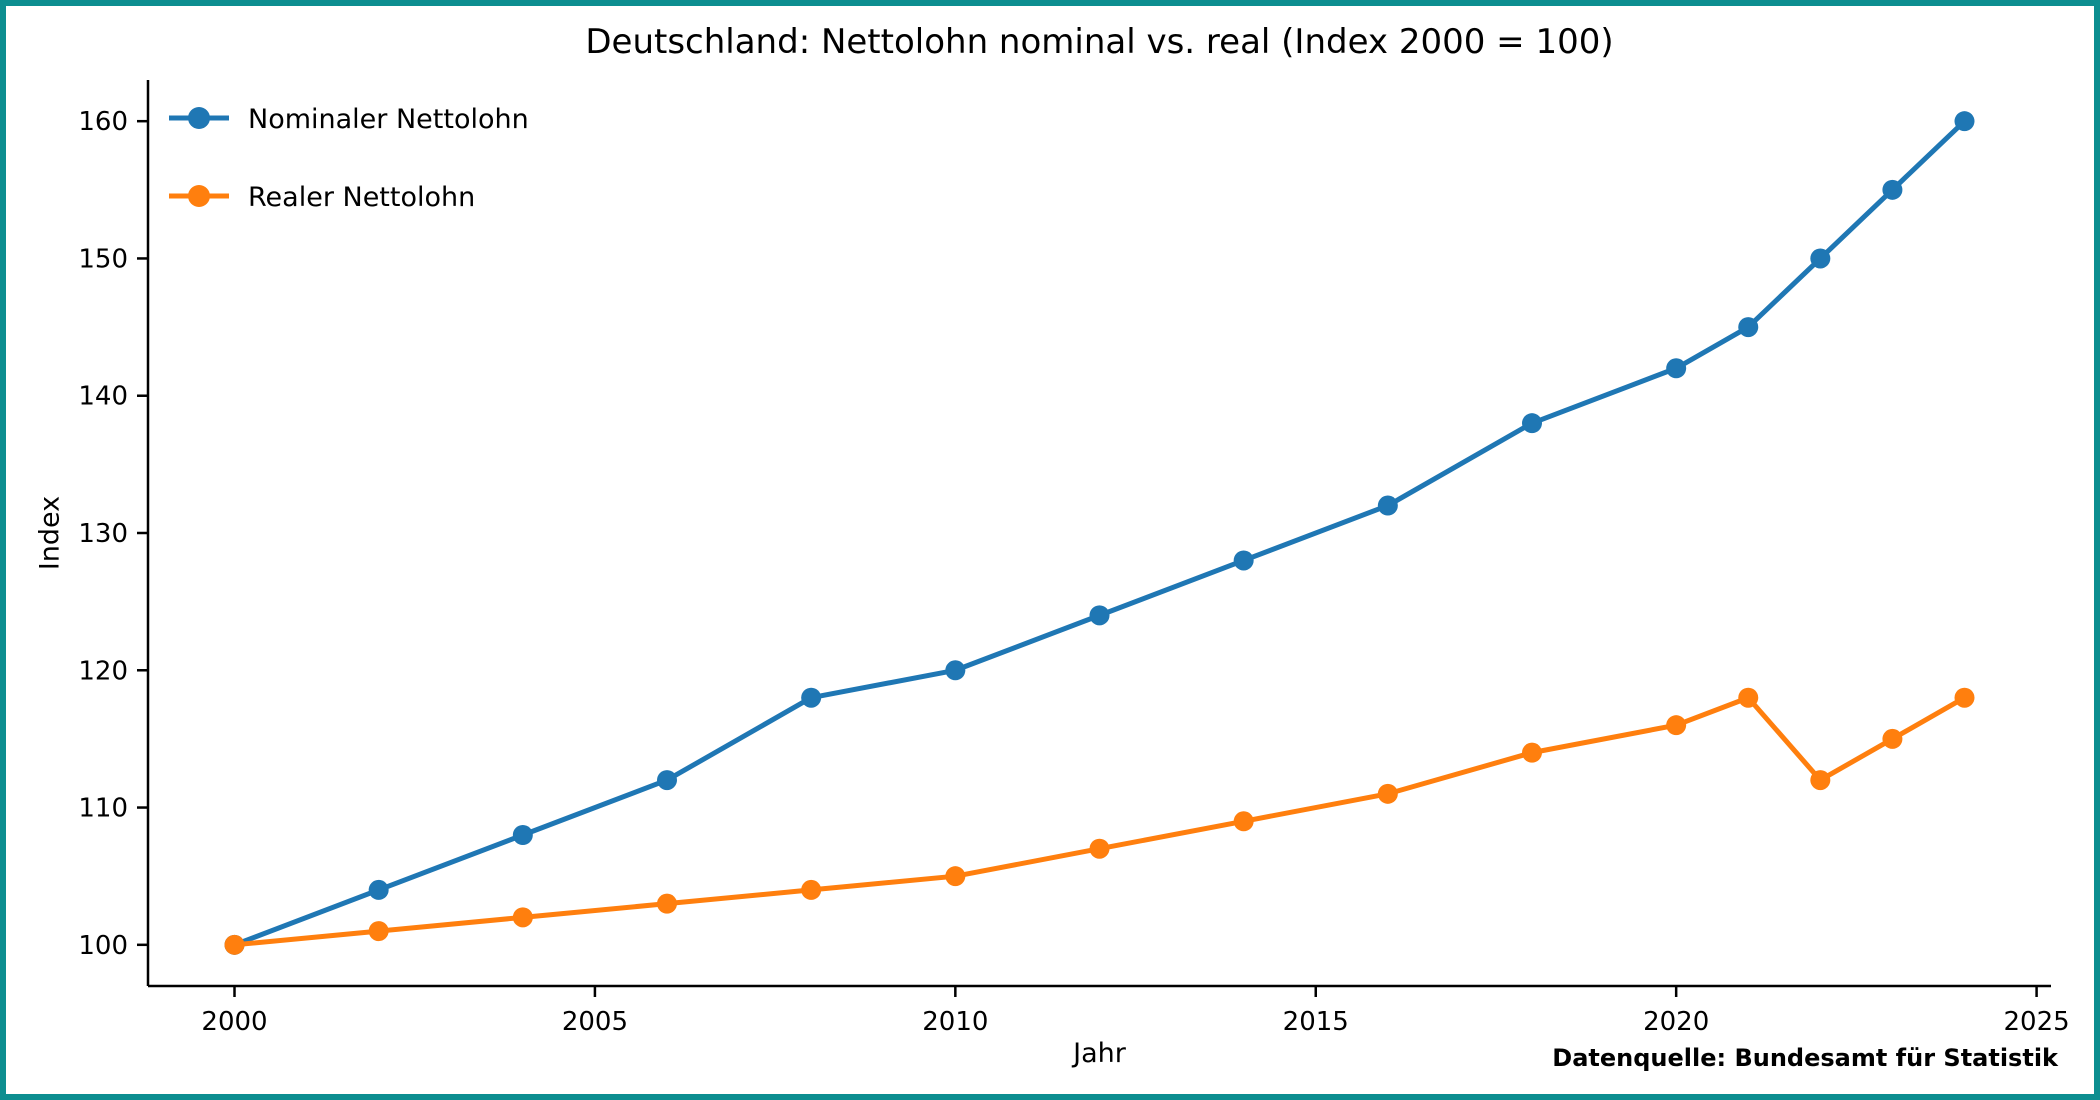 The width and height of the screenshot is (2100, 1100). Describe the element at coordinates (199, 118) in the screenshot. I see `legend-marker-icon-nominaler-nettolohn` at that location.